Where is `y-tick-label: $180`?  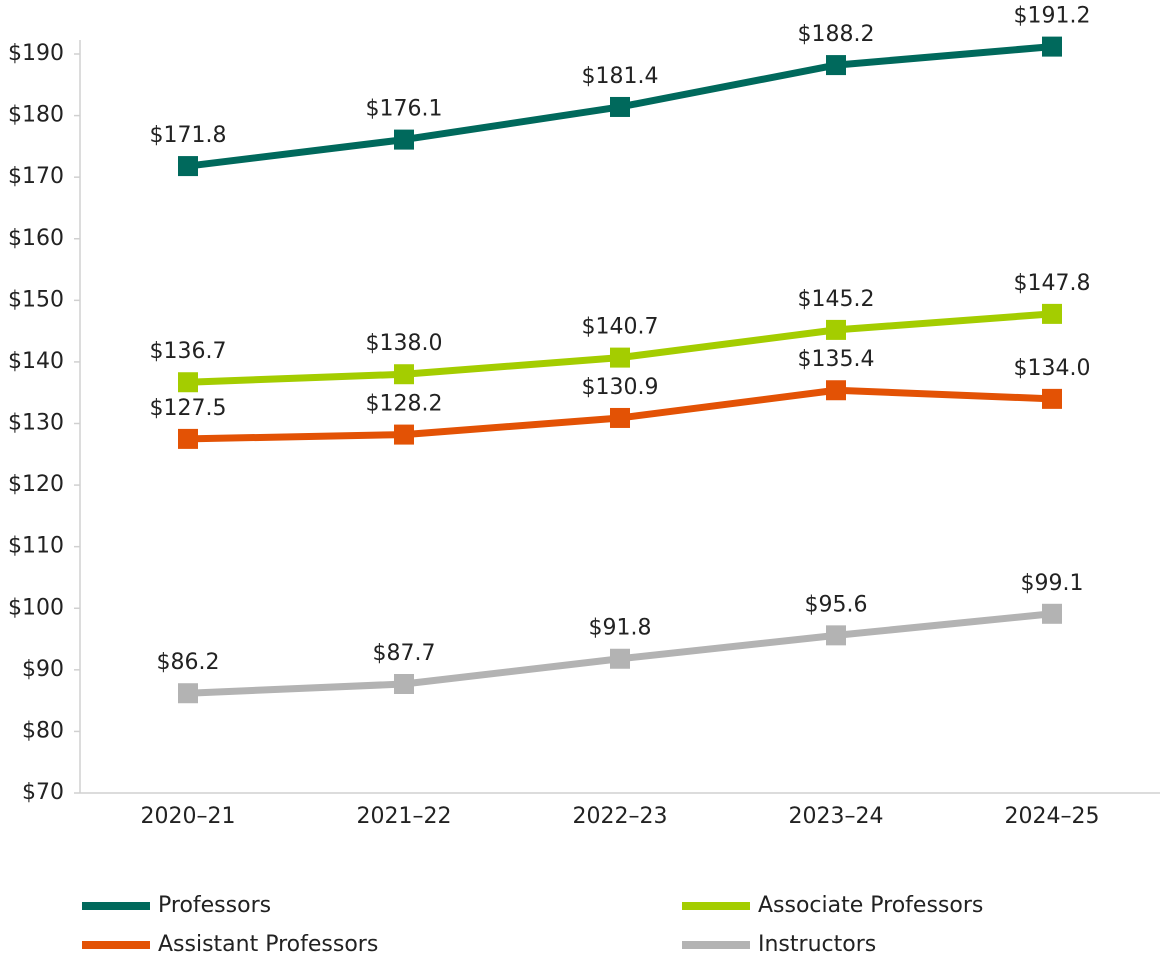
y-tick-label: $180 is located at coordinates (36, 115).